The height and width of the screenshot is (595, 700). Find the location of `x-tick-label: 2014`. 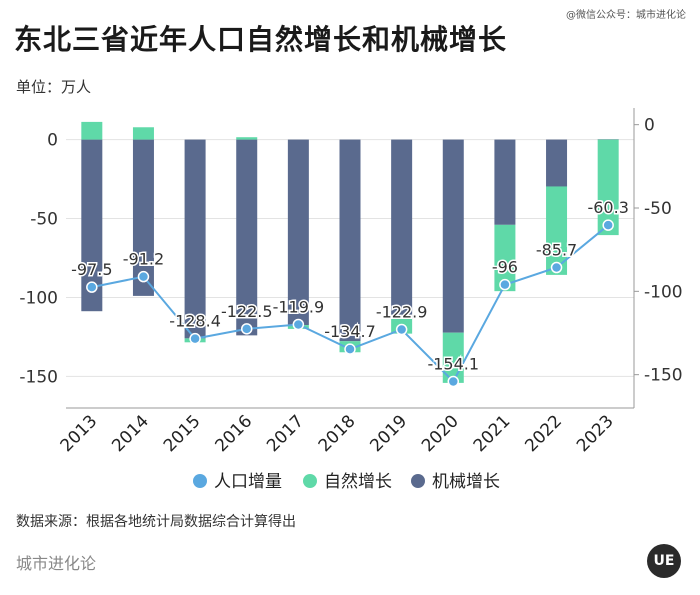

x-tick-label: 2014 is located at coordinates (130, 433).